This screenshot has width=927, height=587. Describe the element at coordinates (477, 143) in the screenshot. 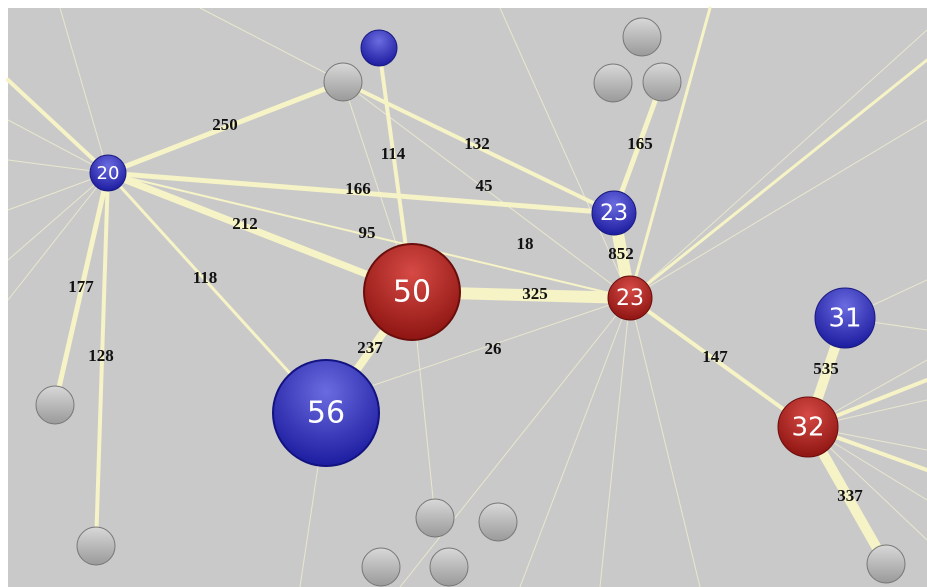

I see `edge-label: 132` at that location.